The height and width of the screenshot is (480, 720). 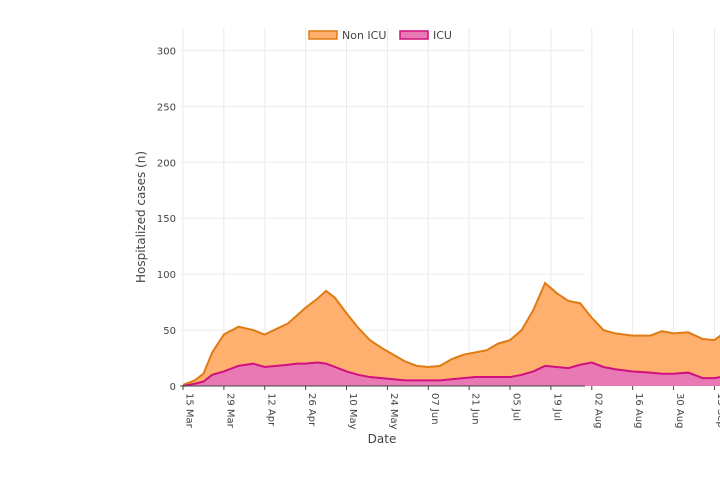 What do you see at coordinates (352, 411) in the screenshot?
I see `x-tick-label: 10 May` at bounding box center [352, 411].